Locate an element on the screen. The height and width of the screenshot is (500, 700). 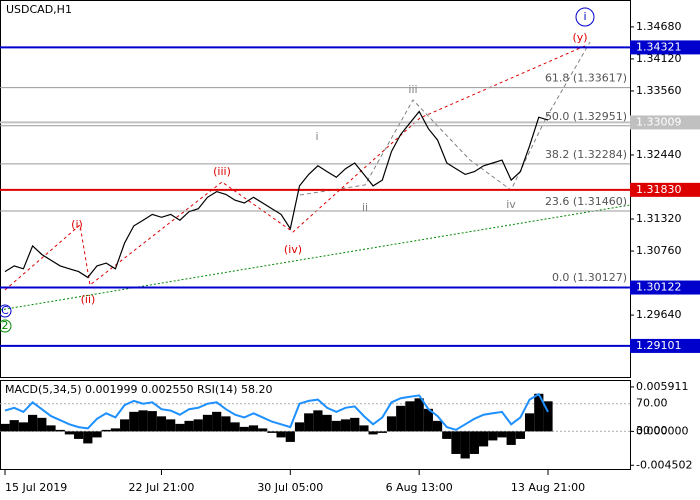
y-tick-label: 1.34680 is located at coordinates (659, 26).